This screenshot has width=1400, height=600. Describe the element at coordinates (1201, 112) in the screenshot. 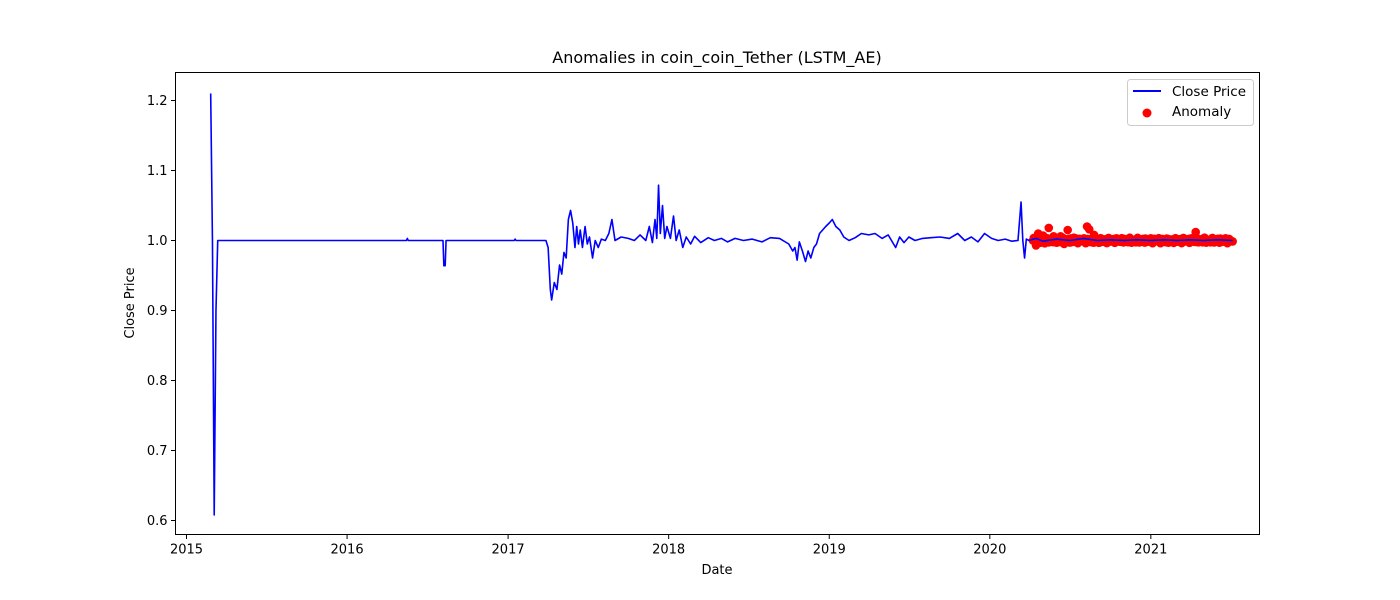

I see `legend-label-anomaly: Anomaly` at that location.